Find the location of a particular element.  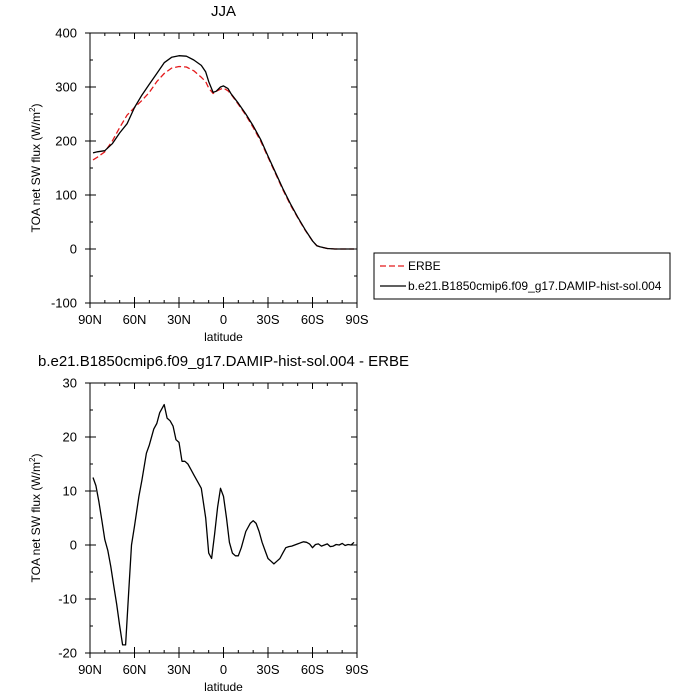

chart2-xtick-label: 30S is located at coordinates (267, 669).